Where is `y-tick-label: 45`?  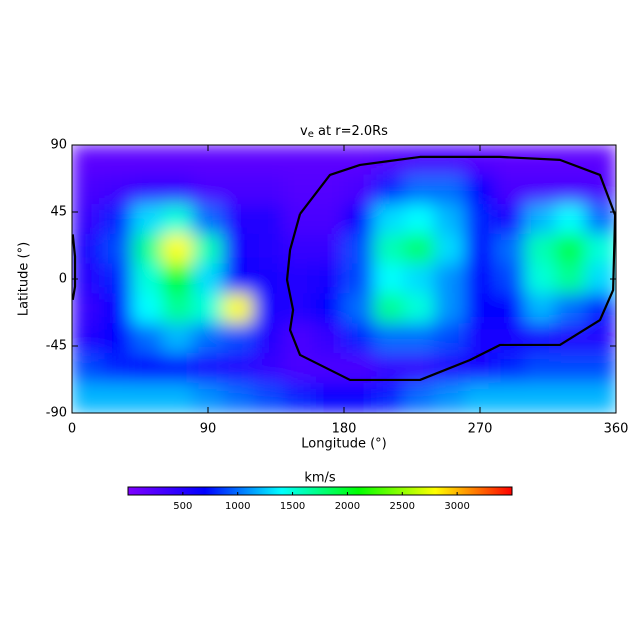 y-tick-label: 45 is located at coordinates (58, 212).